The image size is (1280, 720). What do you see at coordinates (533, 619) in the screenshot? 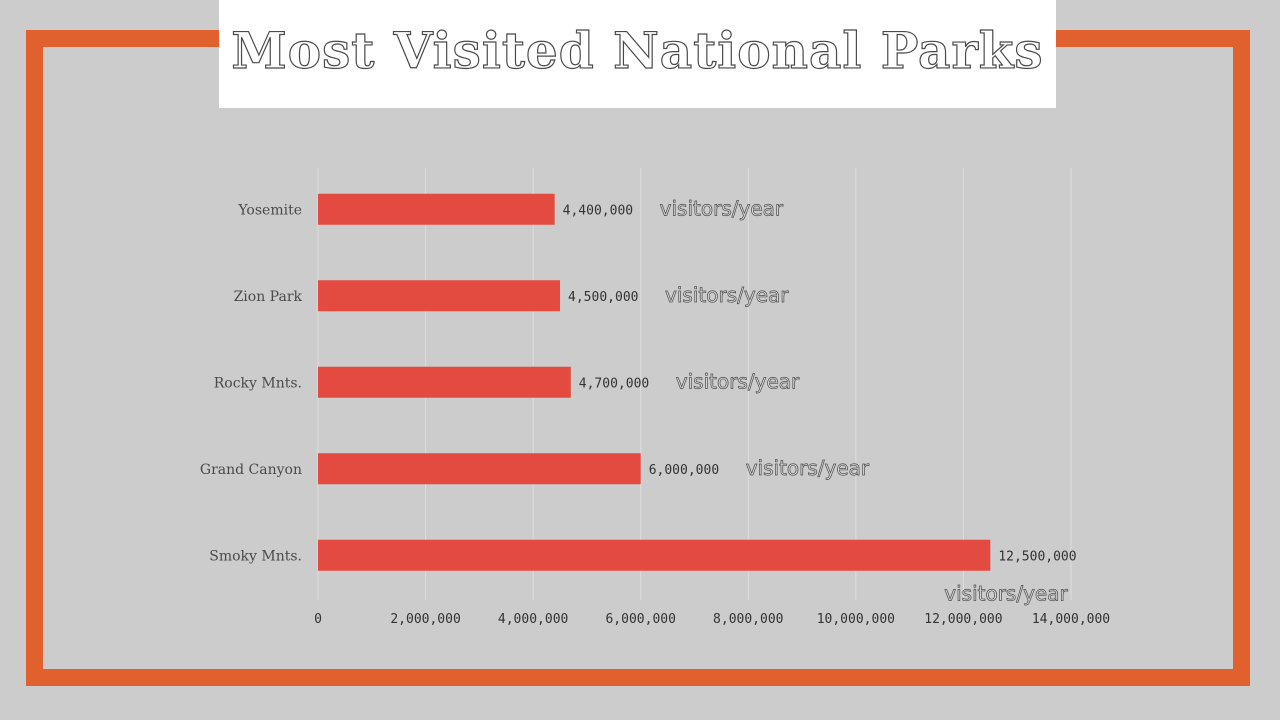
I see `x-tick-label: 4,000,000` at bounding box center [533, 619].